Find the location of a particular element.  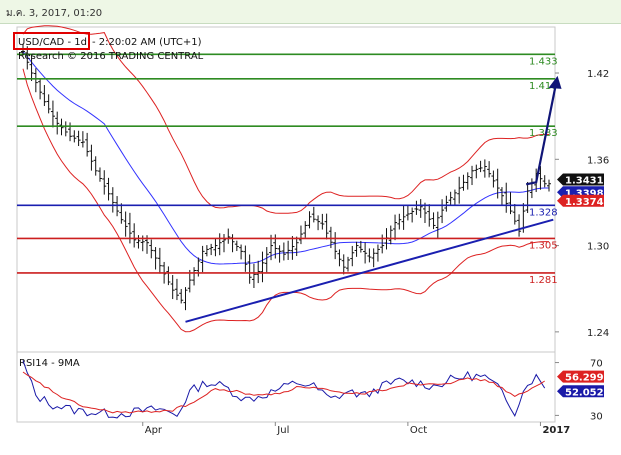

symbol-highlight-box is located at coordinates (51, 41).